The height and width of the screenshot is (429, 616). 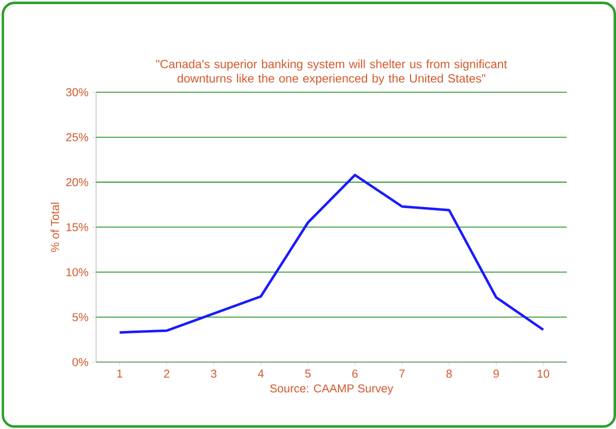 What do you see at coordinates (544, 373) in the screenshot?
I see `x-tick-label: 10` at bounding box center [544, 373].